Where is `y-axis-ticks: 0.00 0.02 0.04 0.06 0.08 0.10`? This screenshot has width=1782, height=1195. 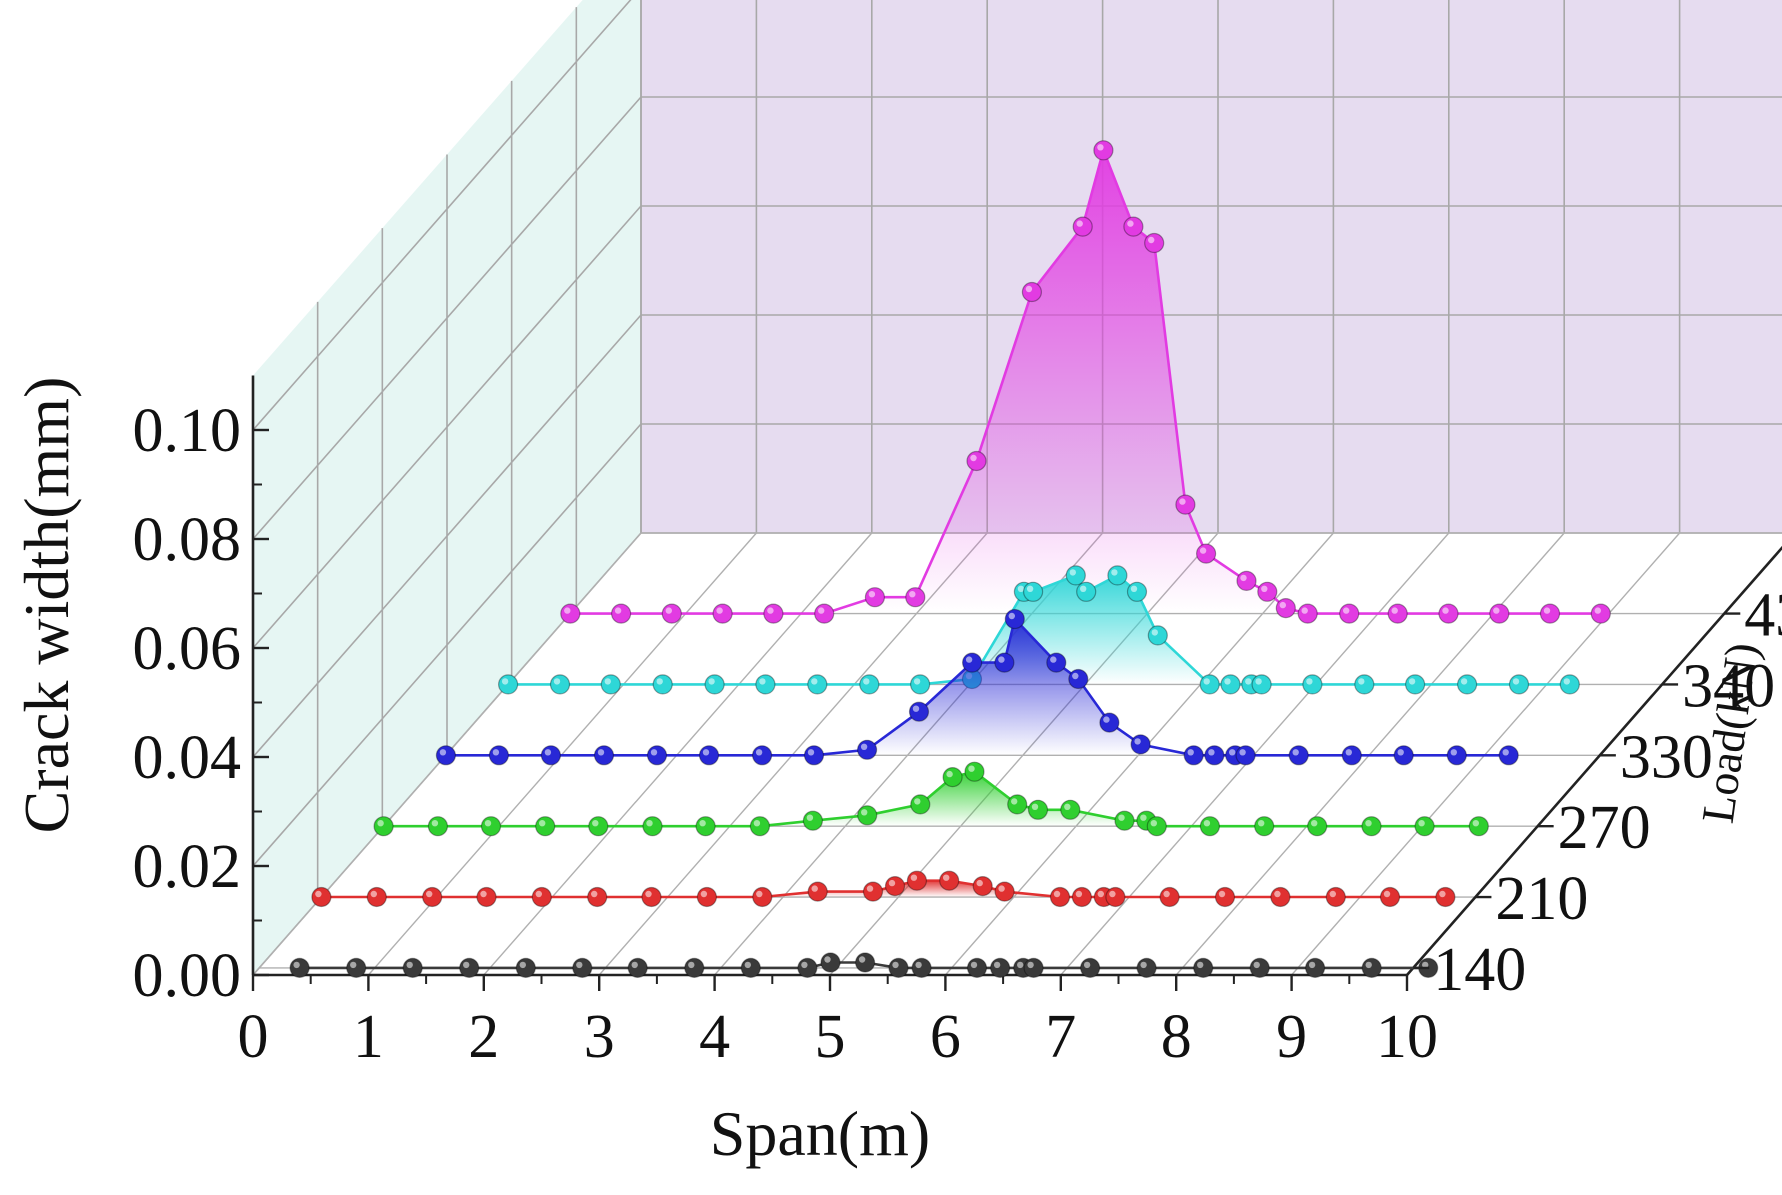 y-axis-ticks: 0.00 0.02 0.04 0.06 0.08 0.10 is located at coordinates (201, 703).